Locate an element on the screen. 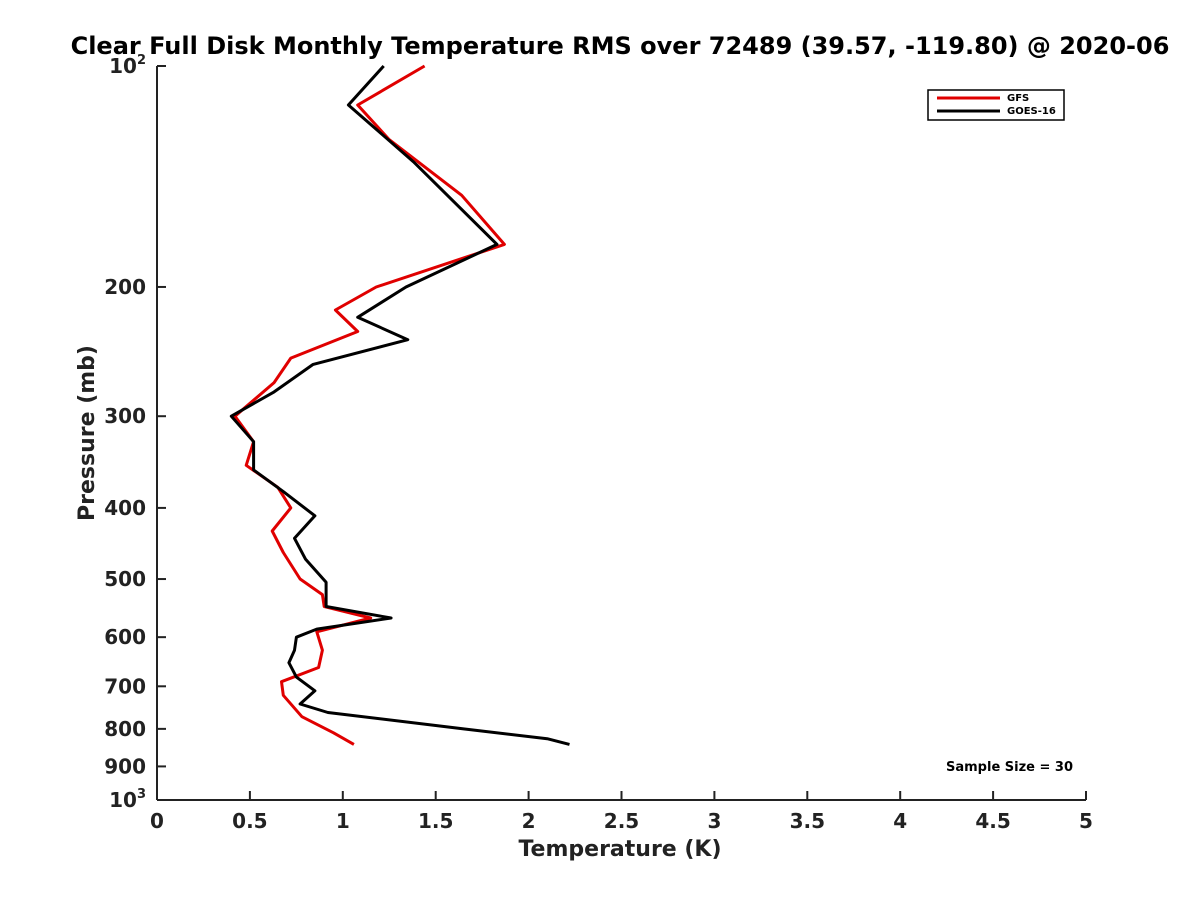 This screenshot has width=1200, height=900. x-tick-label: 1.5 is located at coordinates (435, 821).